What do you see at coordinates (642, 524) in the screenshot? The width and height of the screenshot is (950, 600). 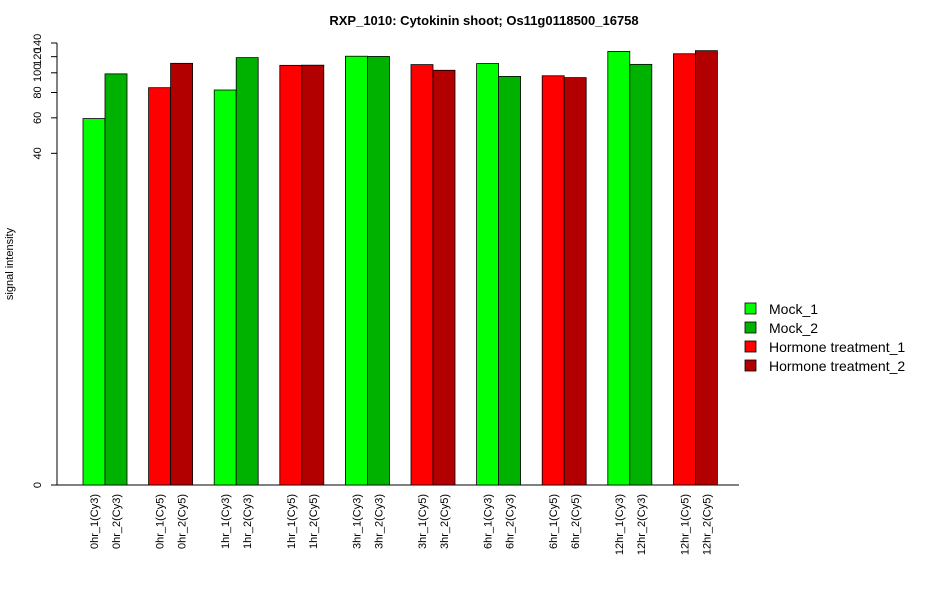 I see `x-tick-label: 12hr_2(Cy3)` at bounding box center [642, 524].